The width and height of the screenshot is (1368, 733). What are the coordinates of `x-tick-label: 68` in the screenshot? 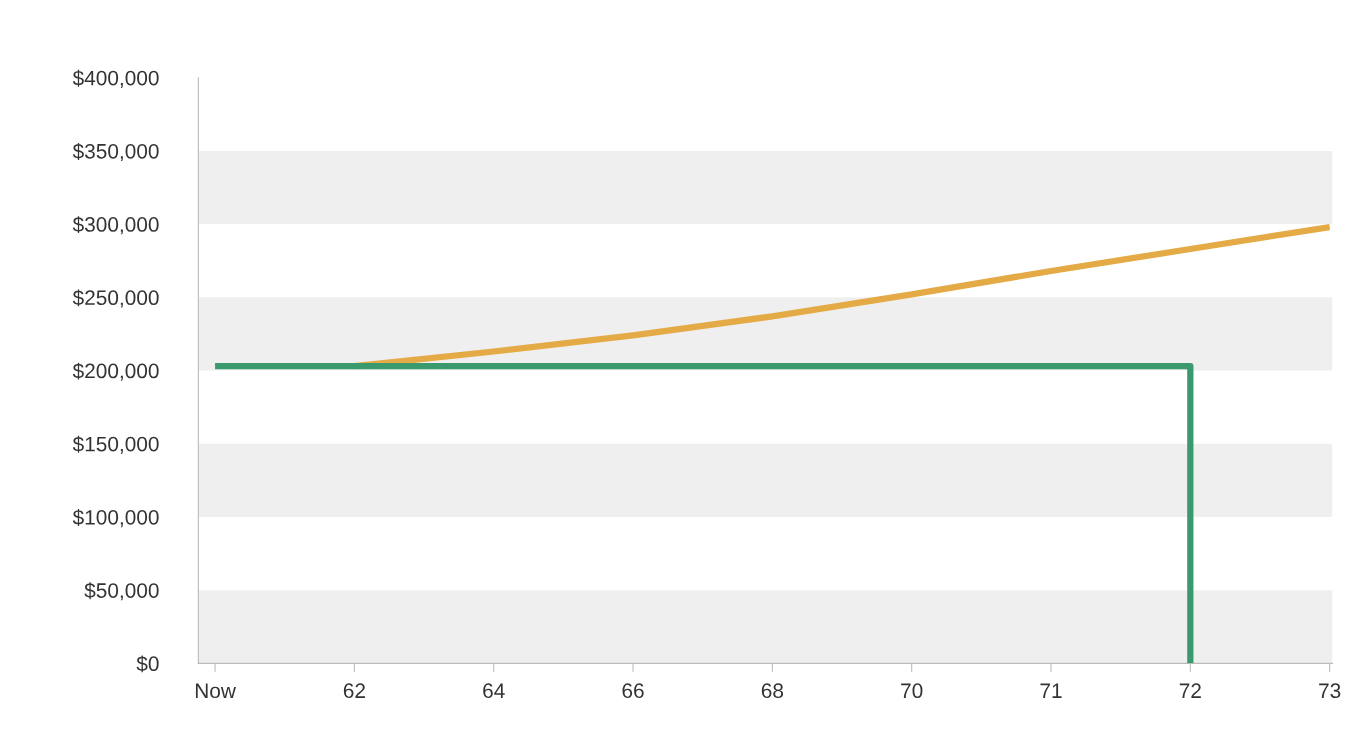 It's located at (772, 691).